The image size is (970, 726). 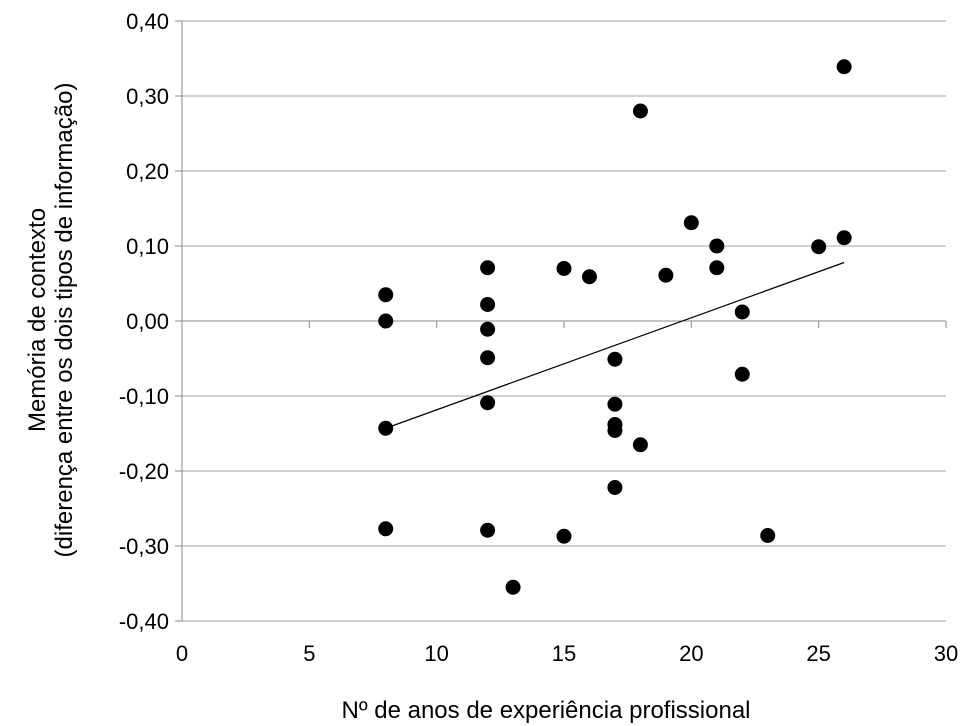 I want to click on y-tick-label: -0,10, so click(x=144, y=396).